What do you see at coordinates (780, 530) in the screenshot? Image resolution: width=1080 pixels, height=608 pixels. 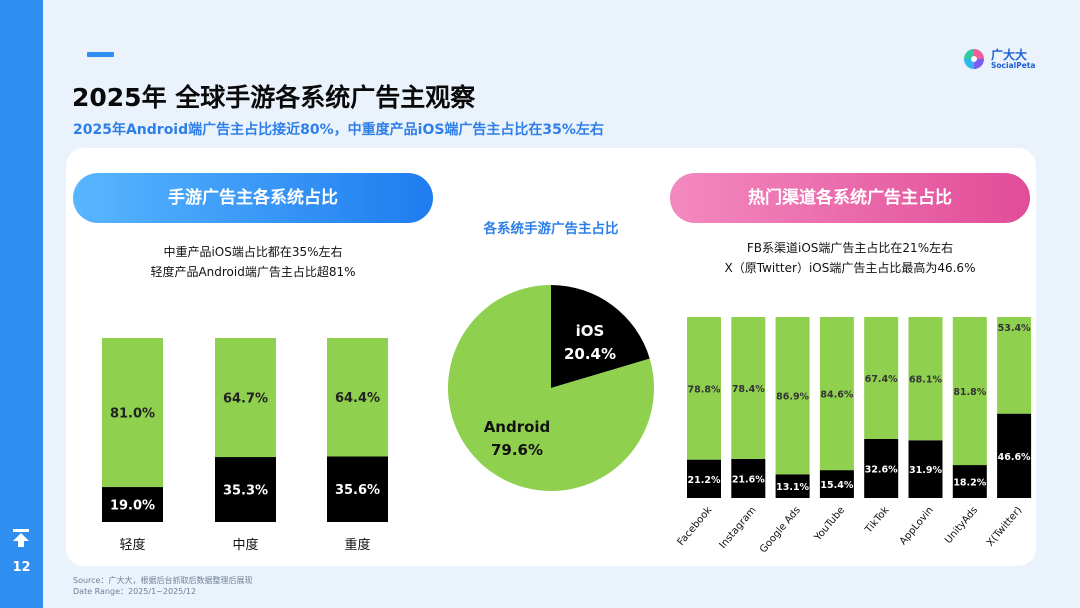 I see `channel-label: Google Ads` at bounding box center [780, 530].